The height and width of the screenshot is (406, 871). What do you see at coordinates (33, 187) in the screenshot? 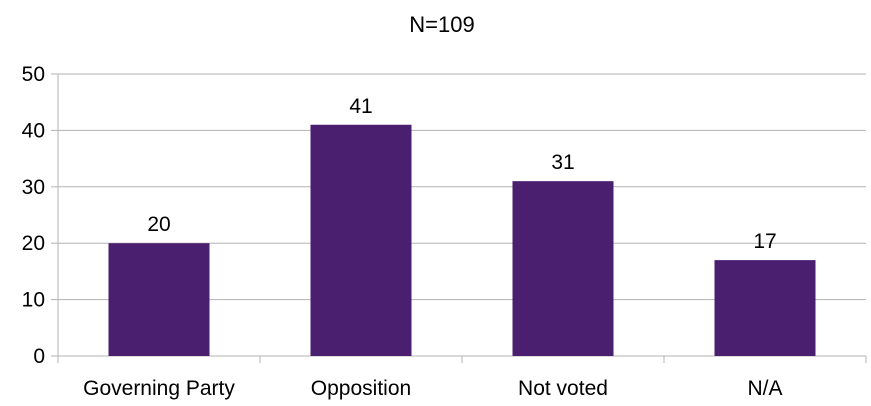
I see `y-tick-label: 30` at bounding box center [33, 187].